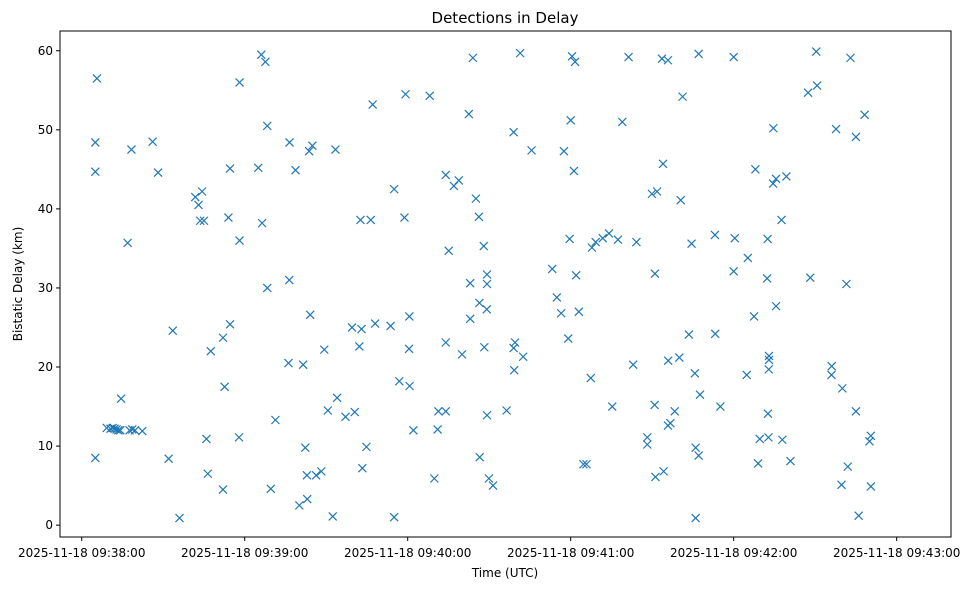 The image size is (979, 594). What do you see at coordinates (45, 446) in the screenshot?
I see `y-tick-label: 10` at bounding box center [45, 446].